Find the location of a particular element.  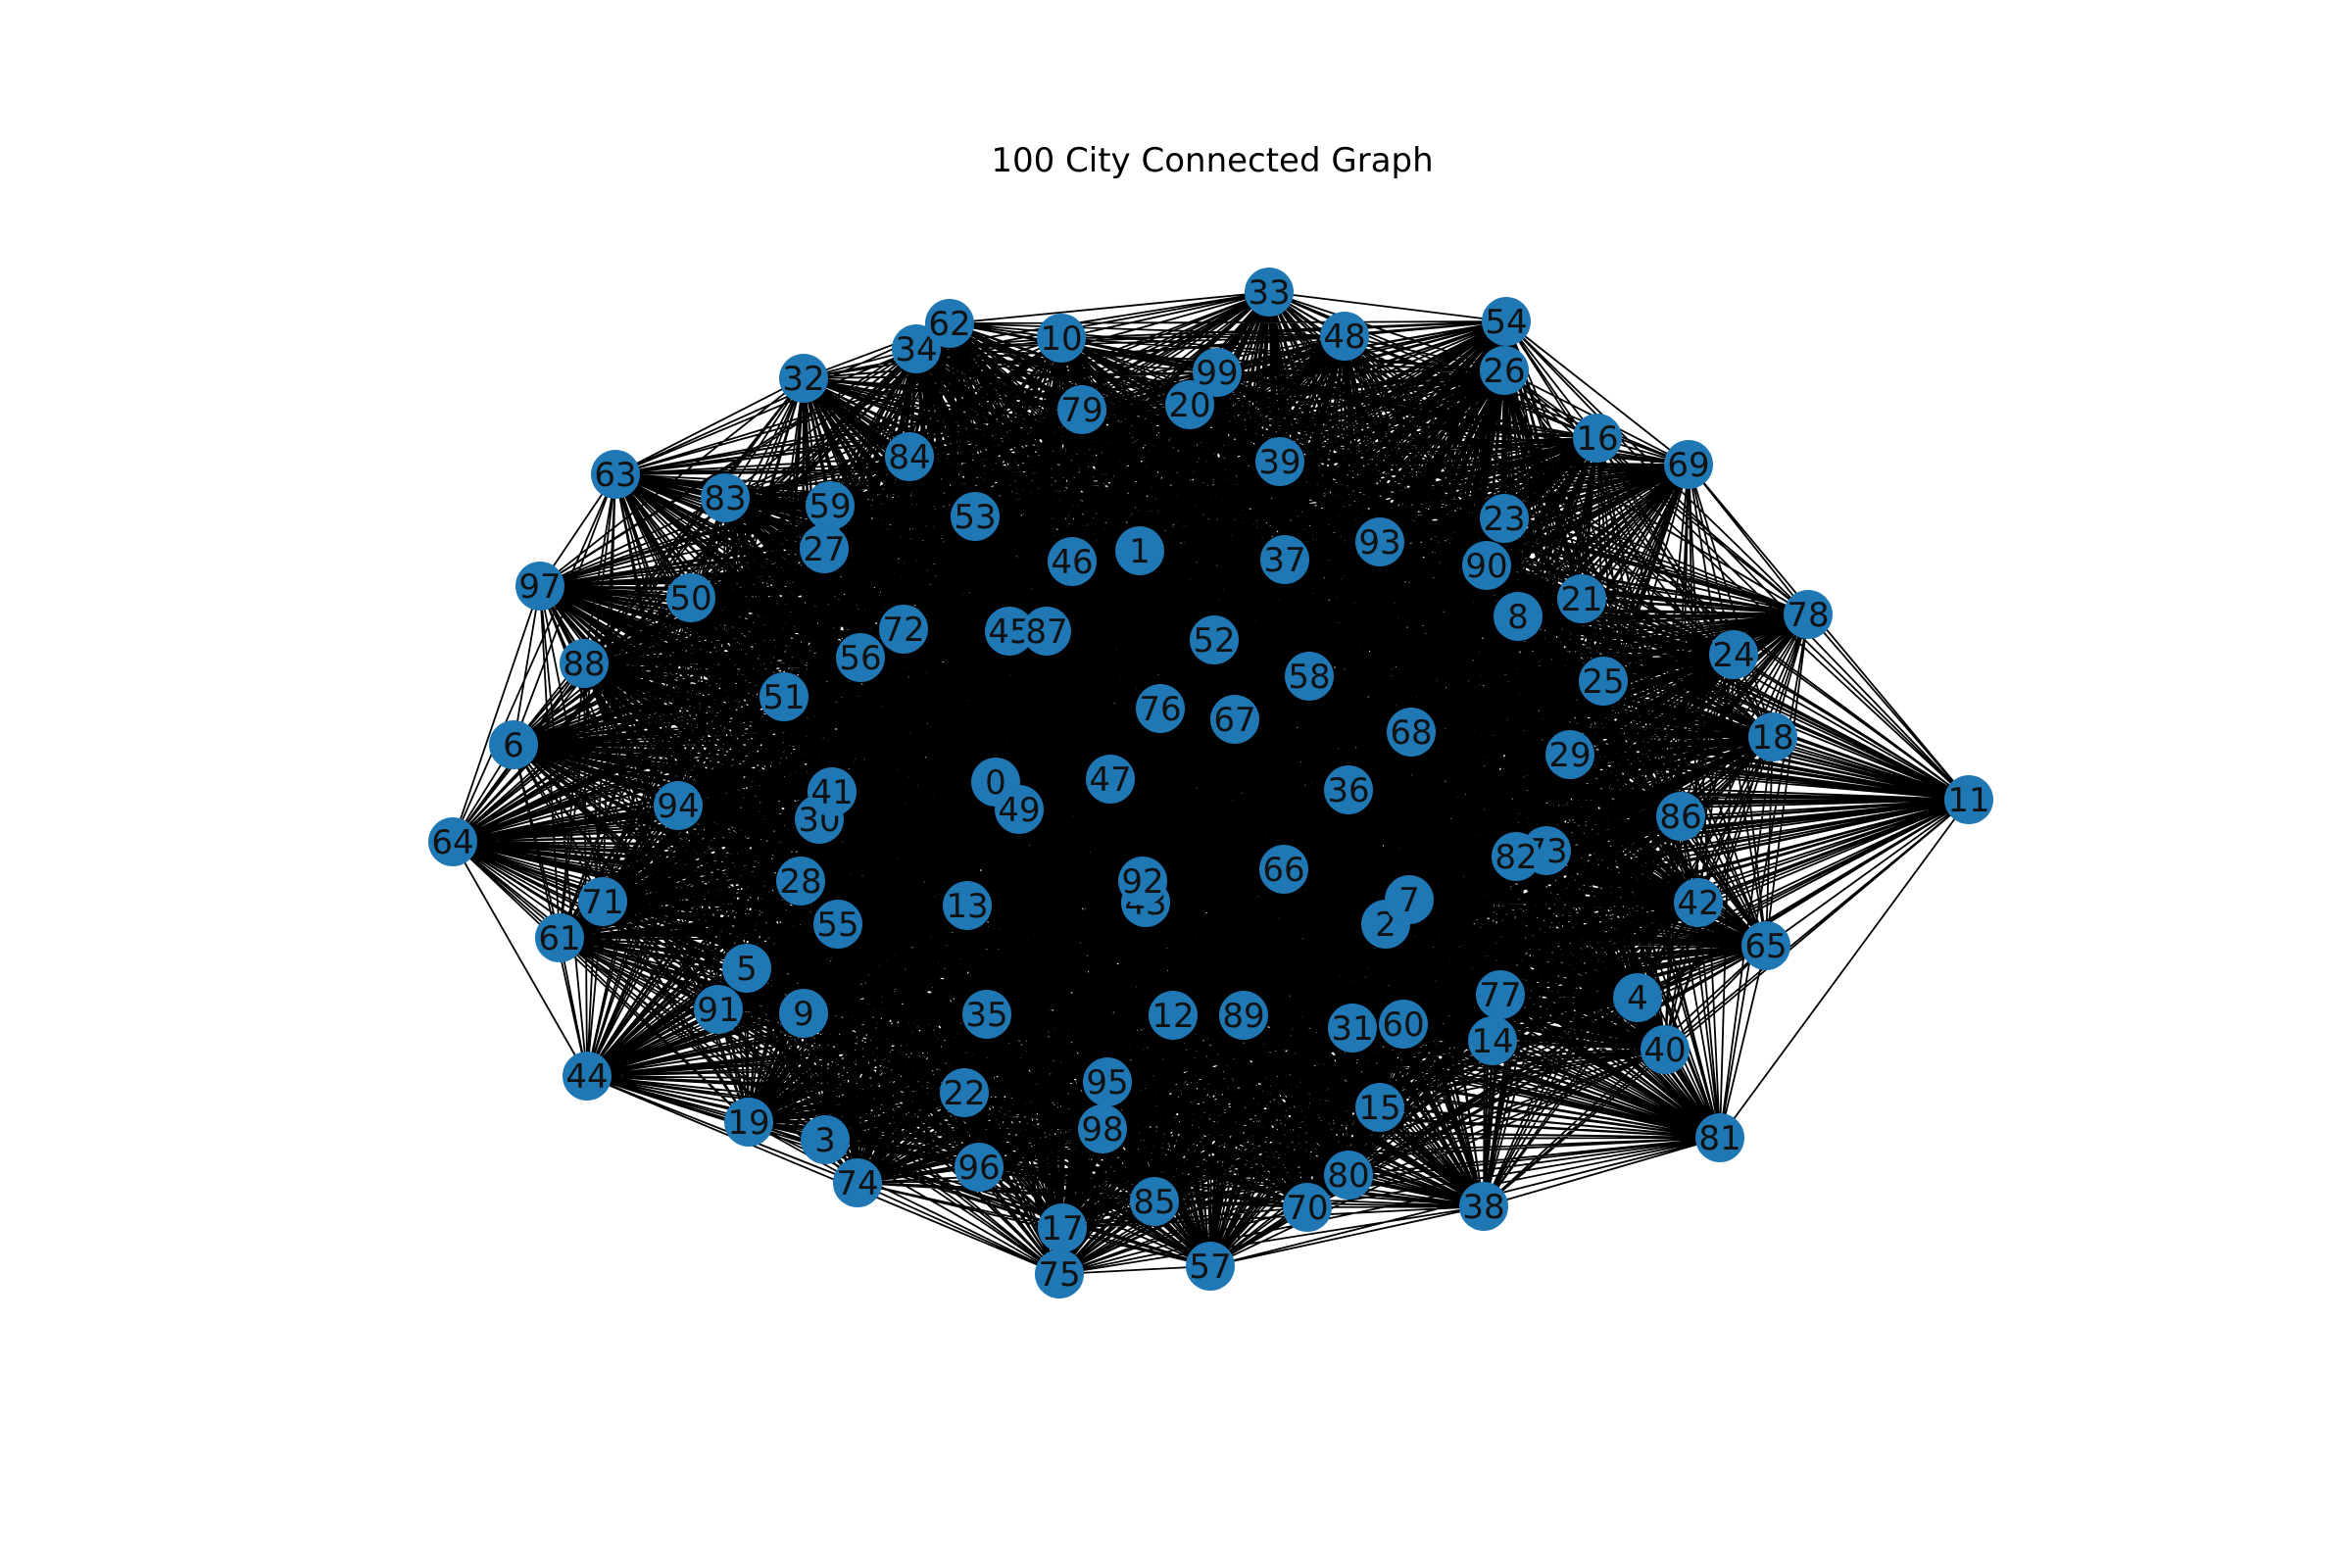

city-node-25: 25 is located at coordinates (1603, 681).